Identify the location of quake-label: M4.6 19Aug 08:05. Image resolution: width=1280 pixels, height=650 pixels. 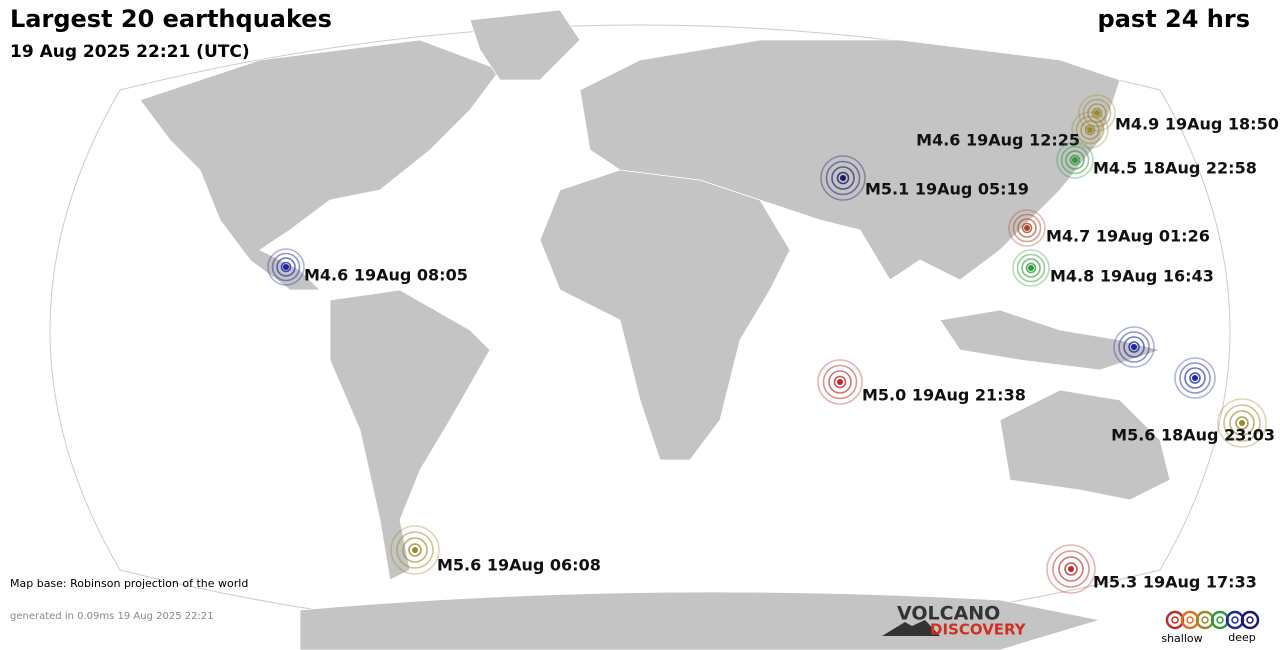
(386, 275).